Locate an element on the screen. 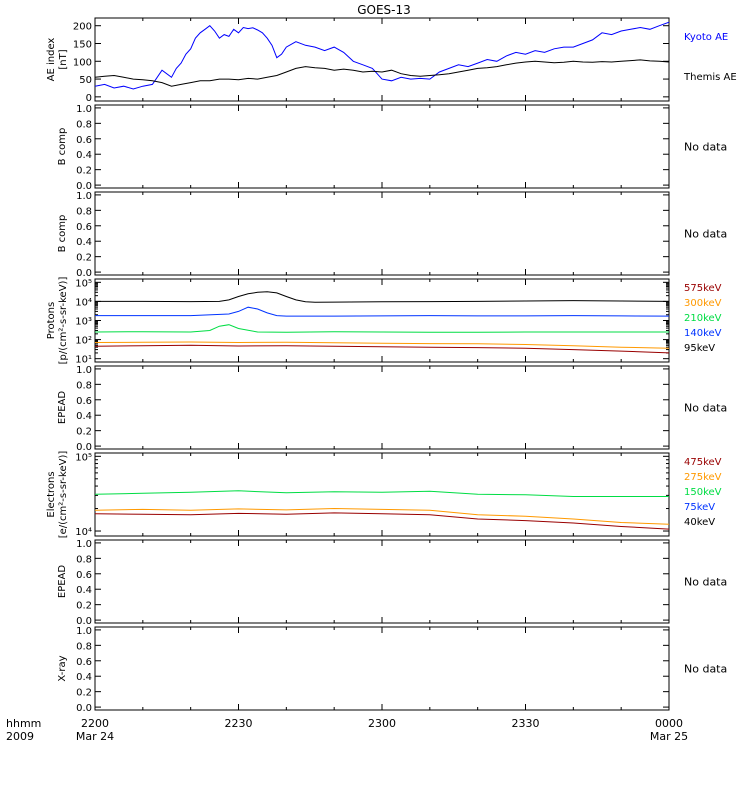 The height and width of the screenshot is (800, 750). legend-entry-575kev: 575keV is located at coordinates (703, 288).